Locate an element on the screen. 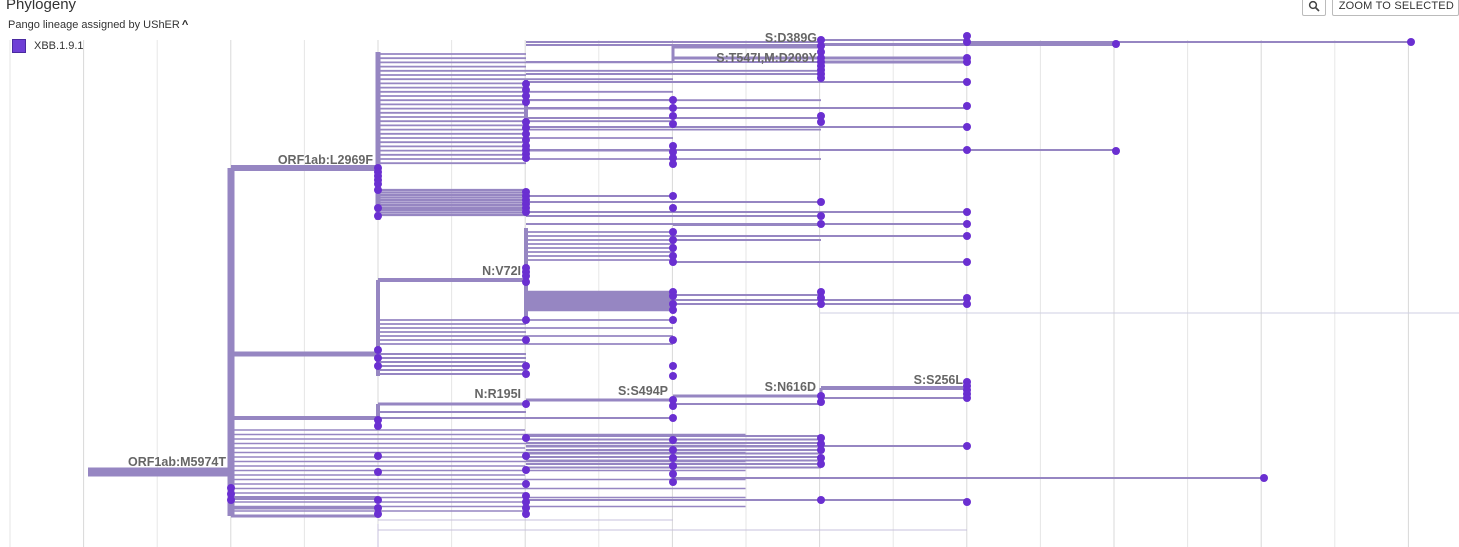 The height and width of the screenshot is (547, 1459). color-by-selector: Pango lineage assigned by UShER ^ is located at coordinates (98, 25).